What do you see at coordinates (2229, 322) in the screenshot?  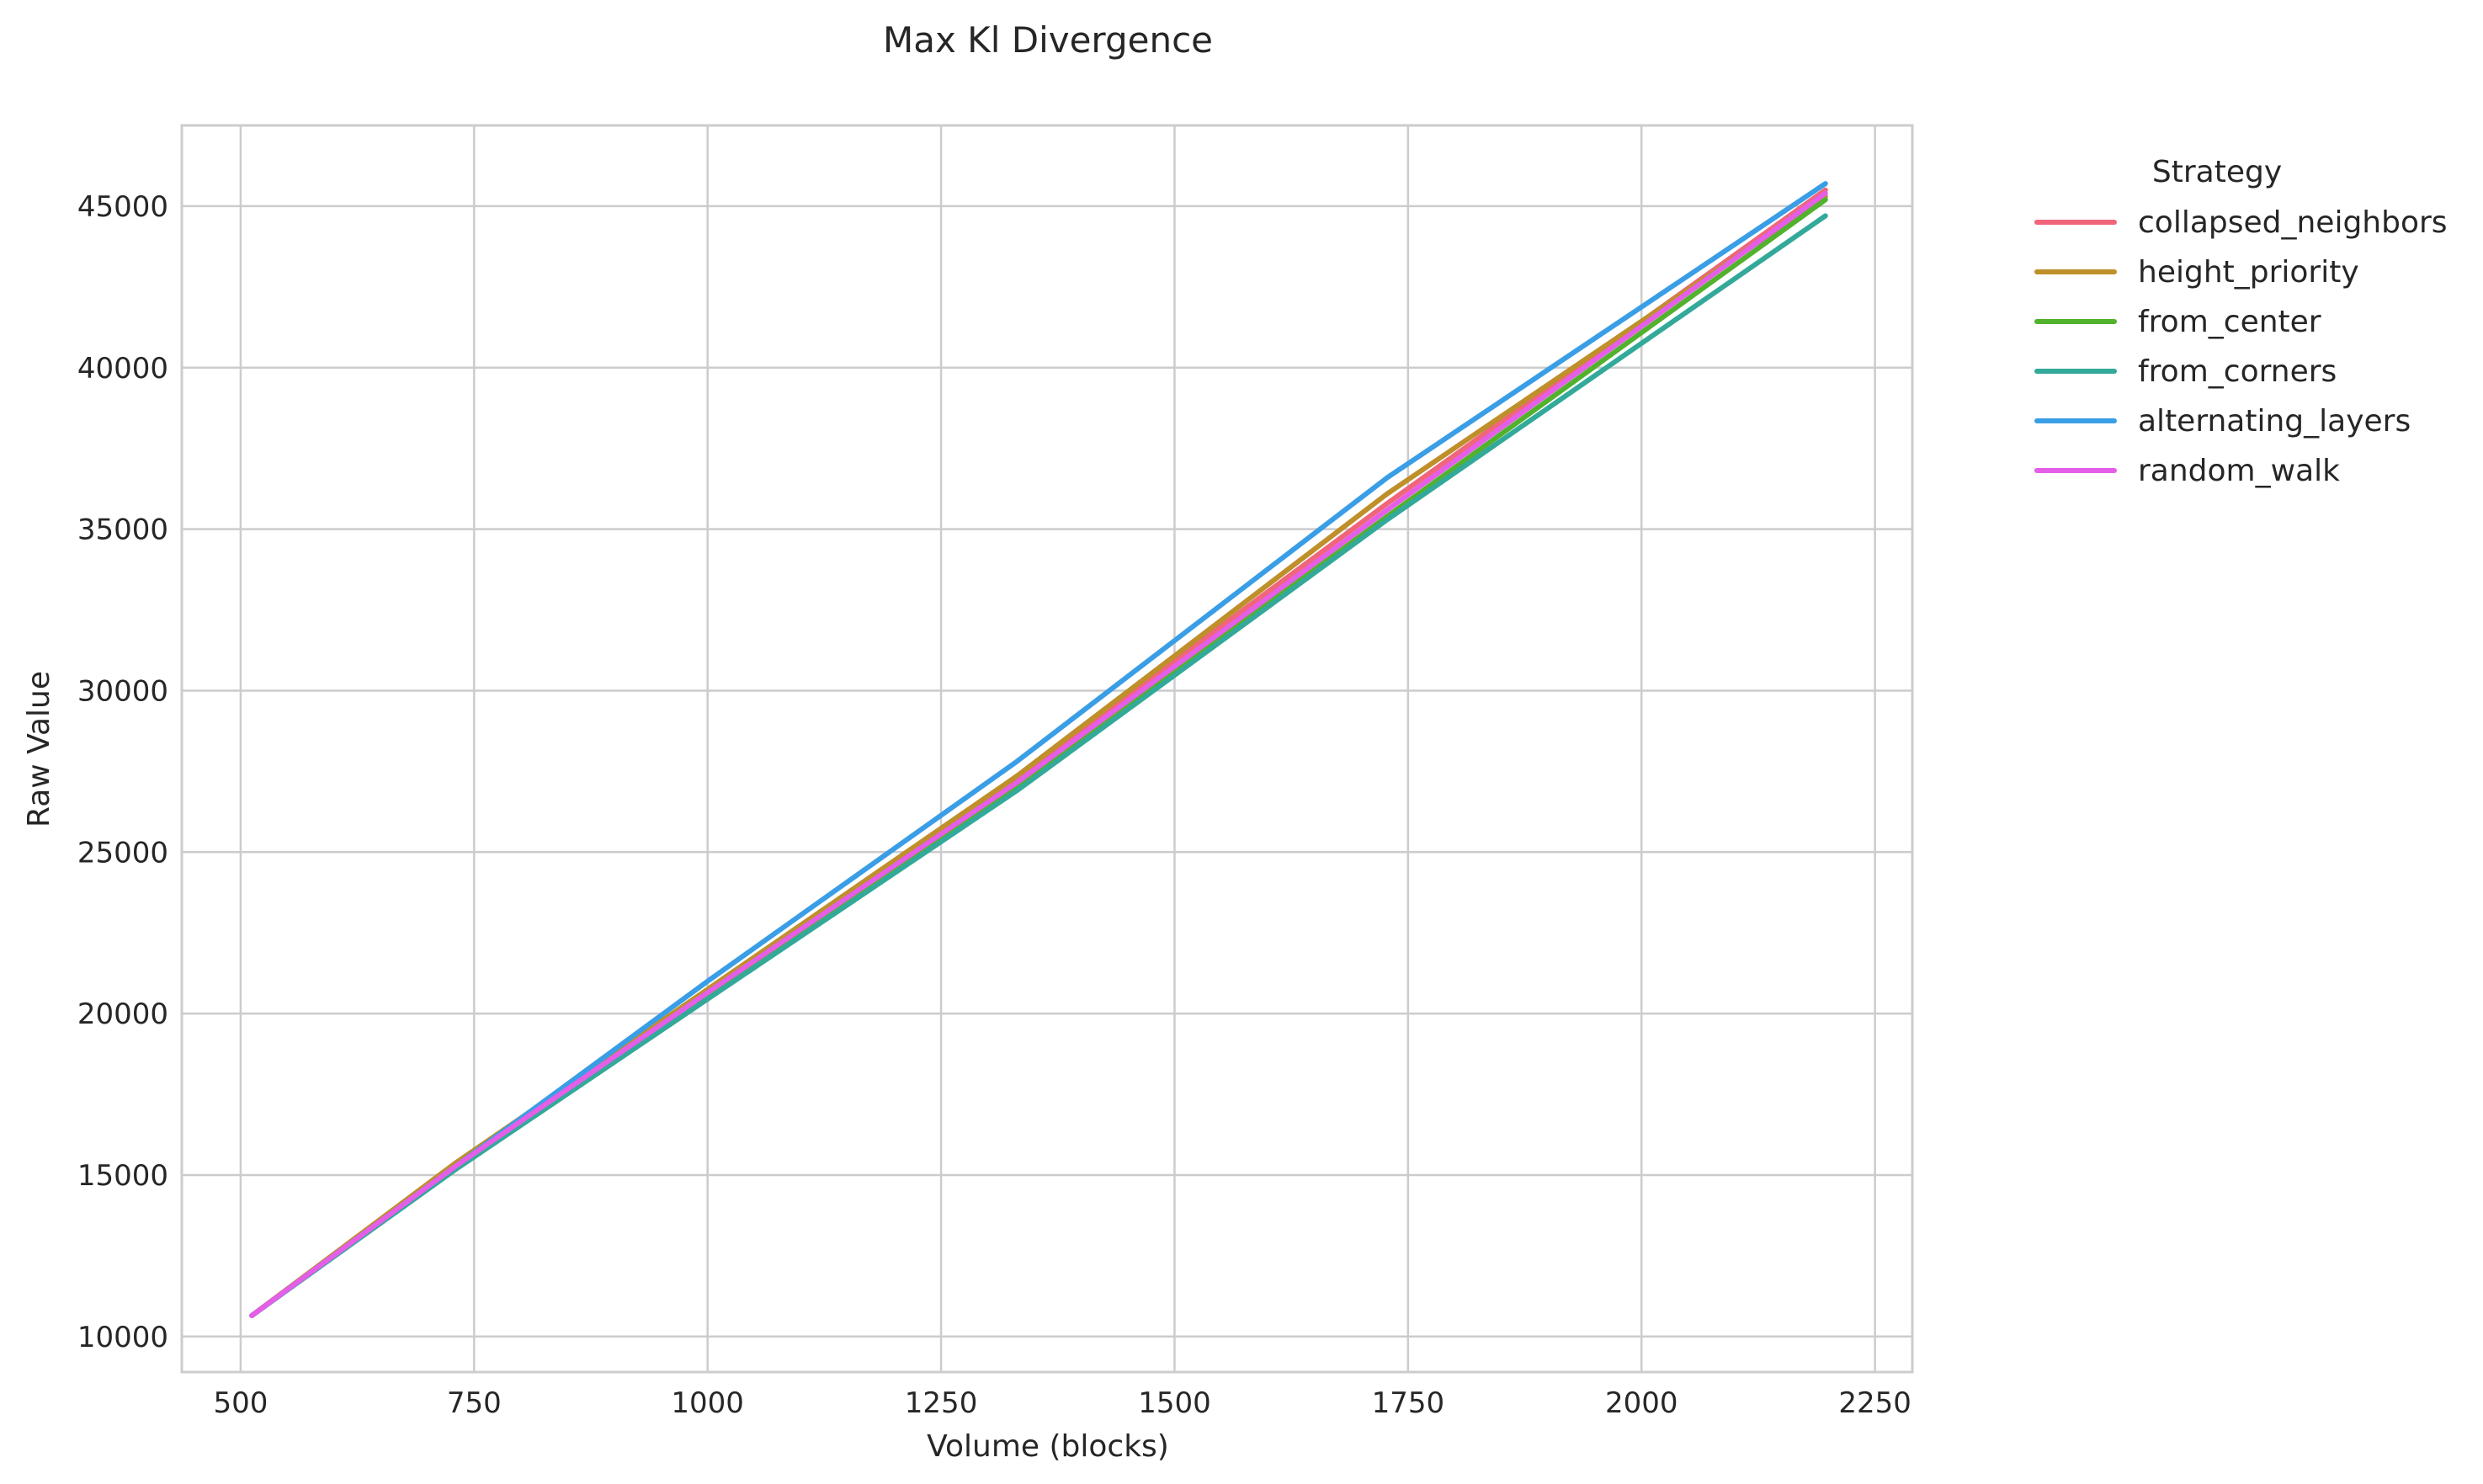 I see `legend-entry-label: from_center` at bounding box center [2229, 322].